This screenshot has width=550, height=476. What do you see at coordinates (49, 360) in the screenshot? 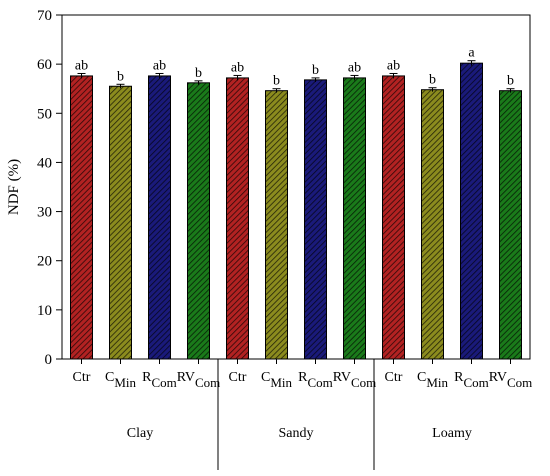
I see `y-tick-label: 0` at bounding box center [49, 360].